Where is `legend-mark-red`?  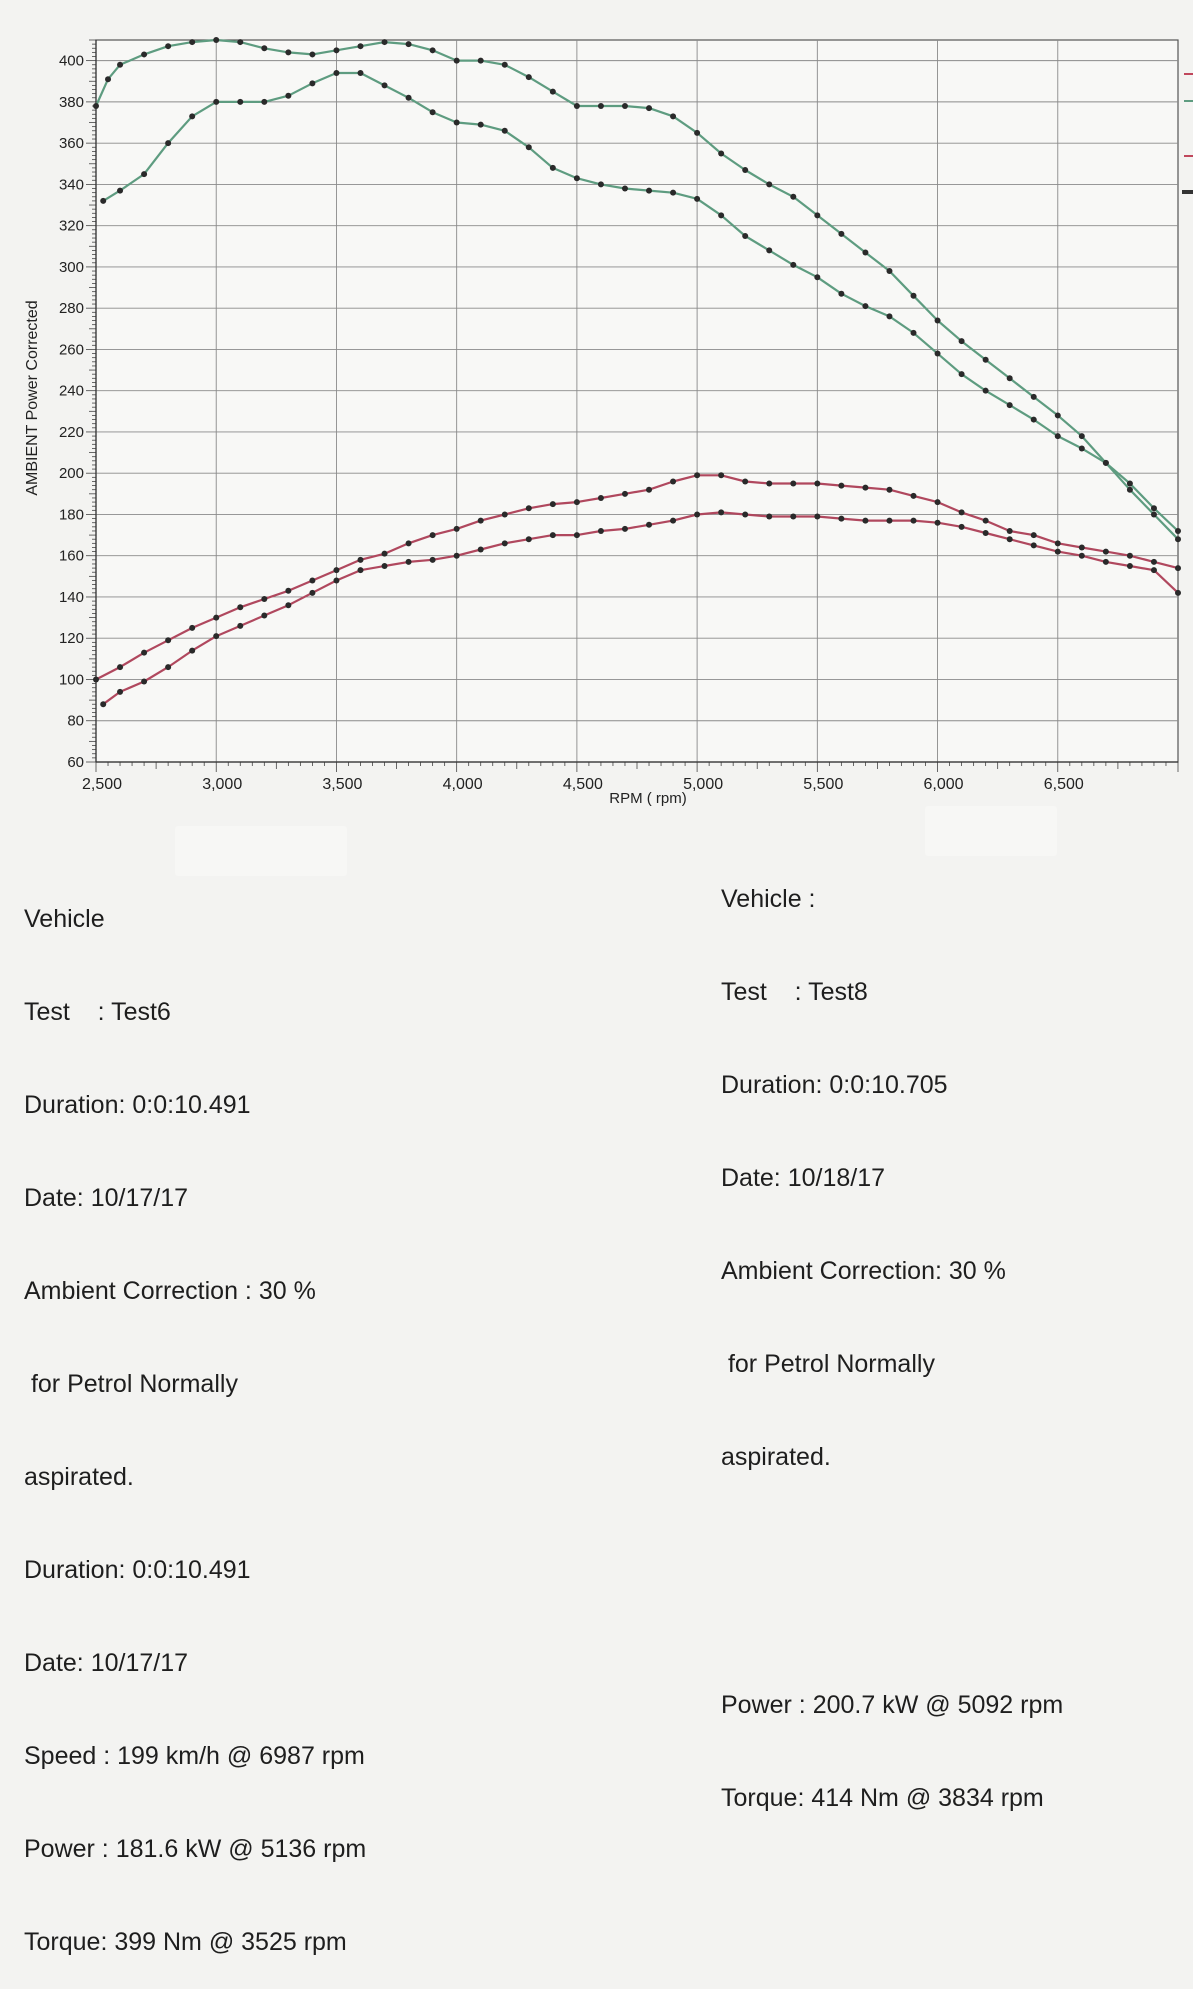
legend-mark-red is located at coordinates (1188, 74).